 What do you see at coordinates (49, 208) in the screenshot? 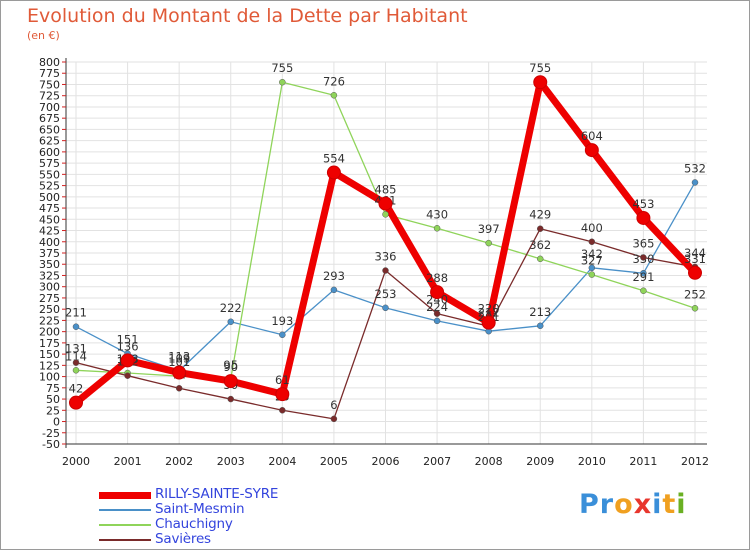
I see `y-tick-label: 475` at bounding box center [49, 208].